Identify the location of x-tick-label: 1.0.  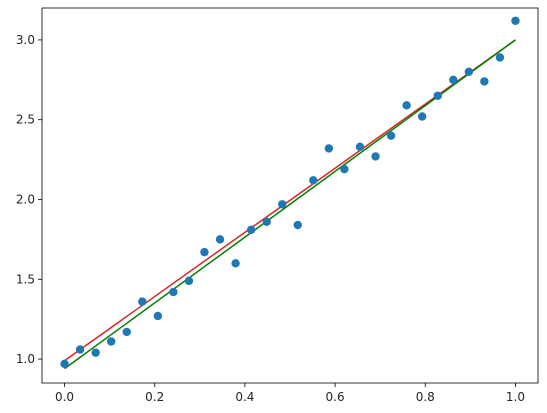
(515, 397).